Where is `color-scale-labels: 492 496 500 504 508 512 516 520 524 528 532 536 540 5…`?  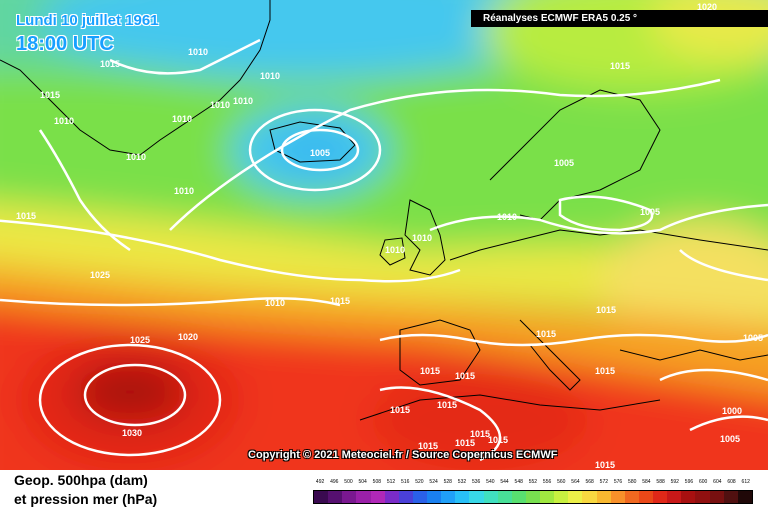 color-scale-labels: 492 496 500 504 508 512 516 520 524 528 532 536 540 5… is located at coordinates (533, 484).